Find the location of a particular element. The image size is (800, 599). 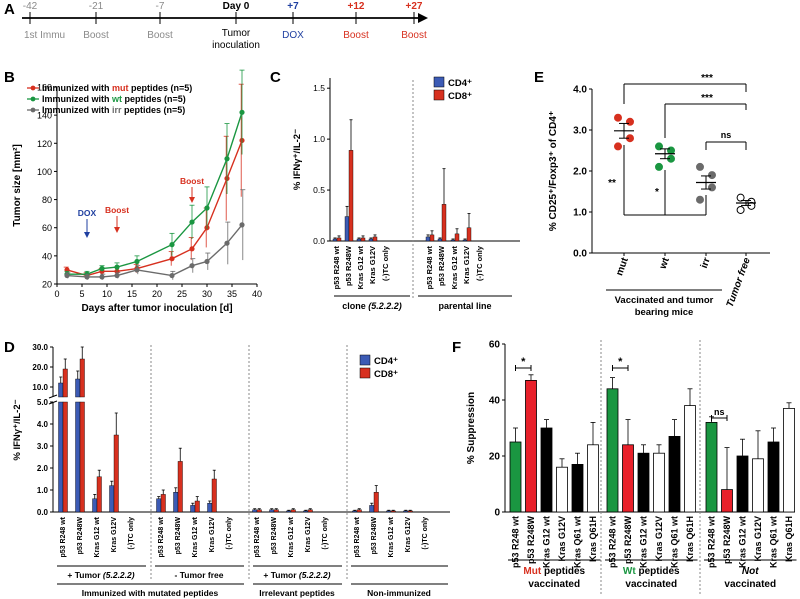

group-label: Wt peptides is located at coordinates (651, 571).